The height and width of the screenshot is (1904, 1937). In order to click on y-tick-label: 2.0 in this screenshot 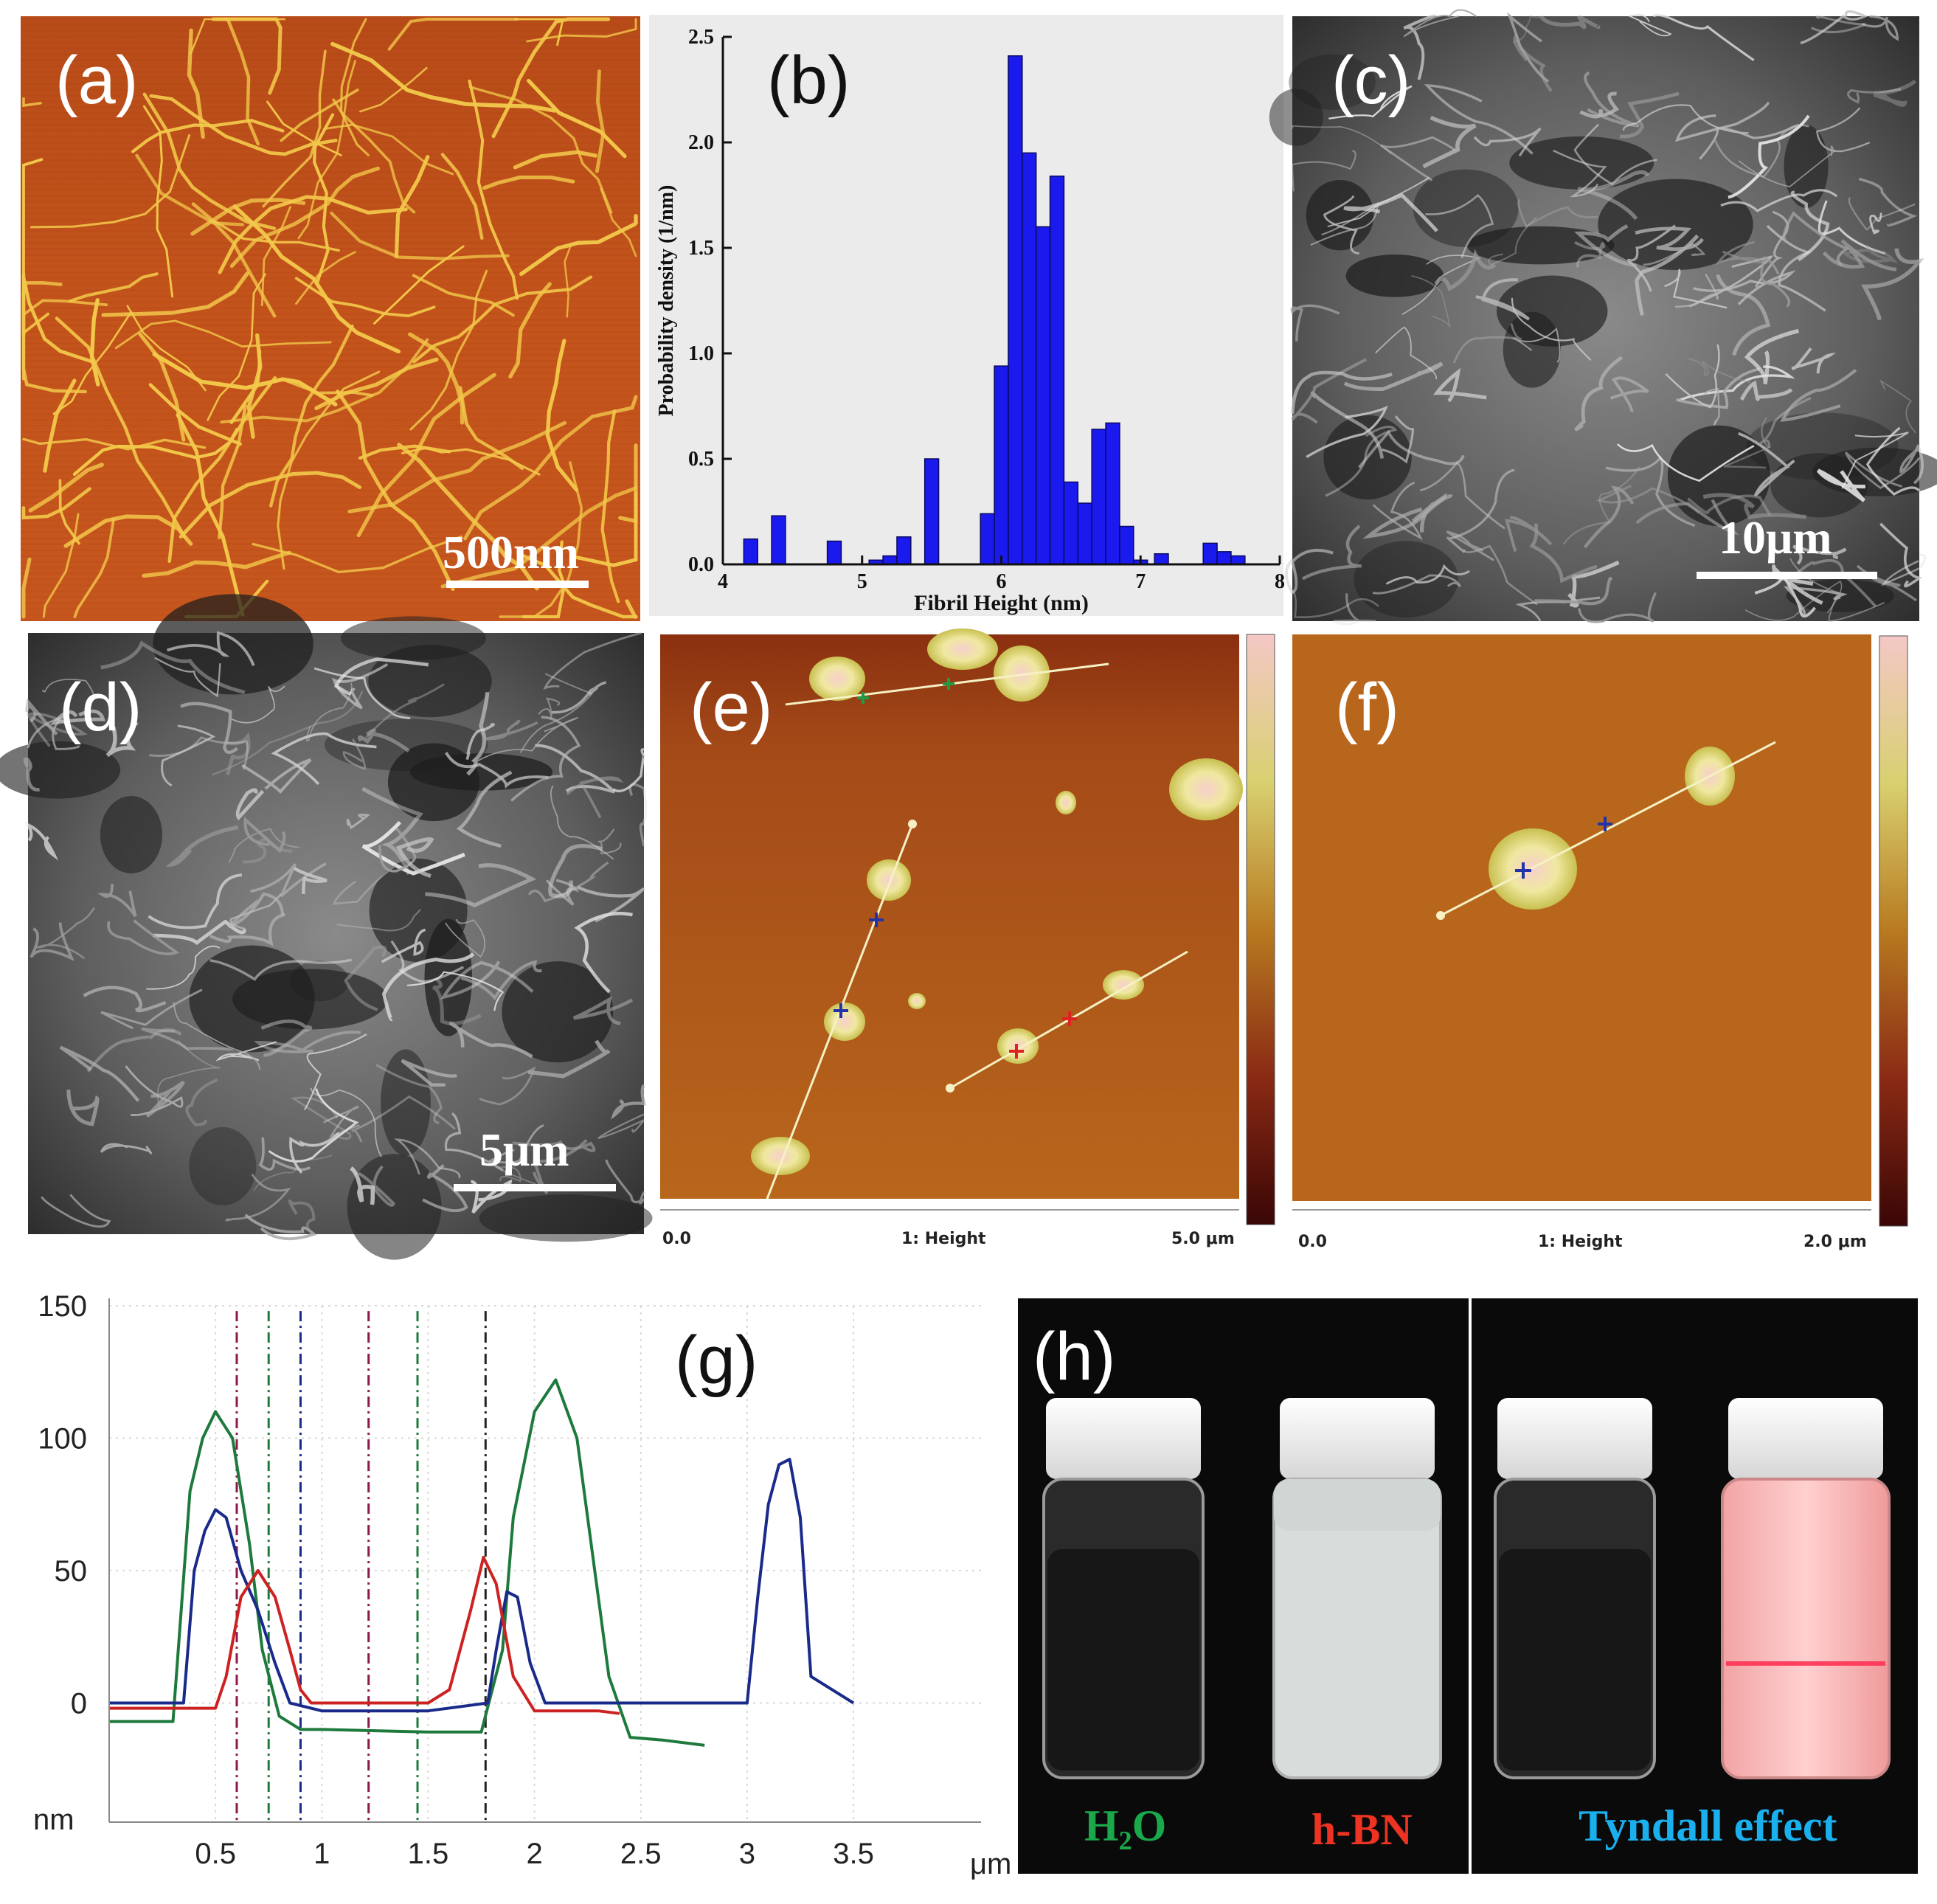, I will do `click(701, 142)`.